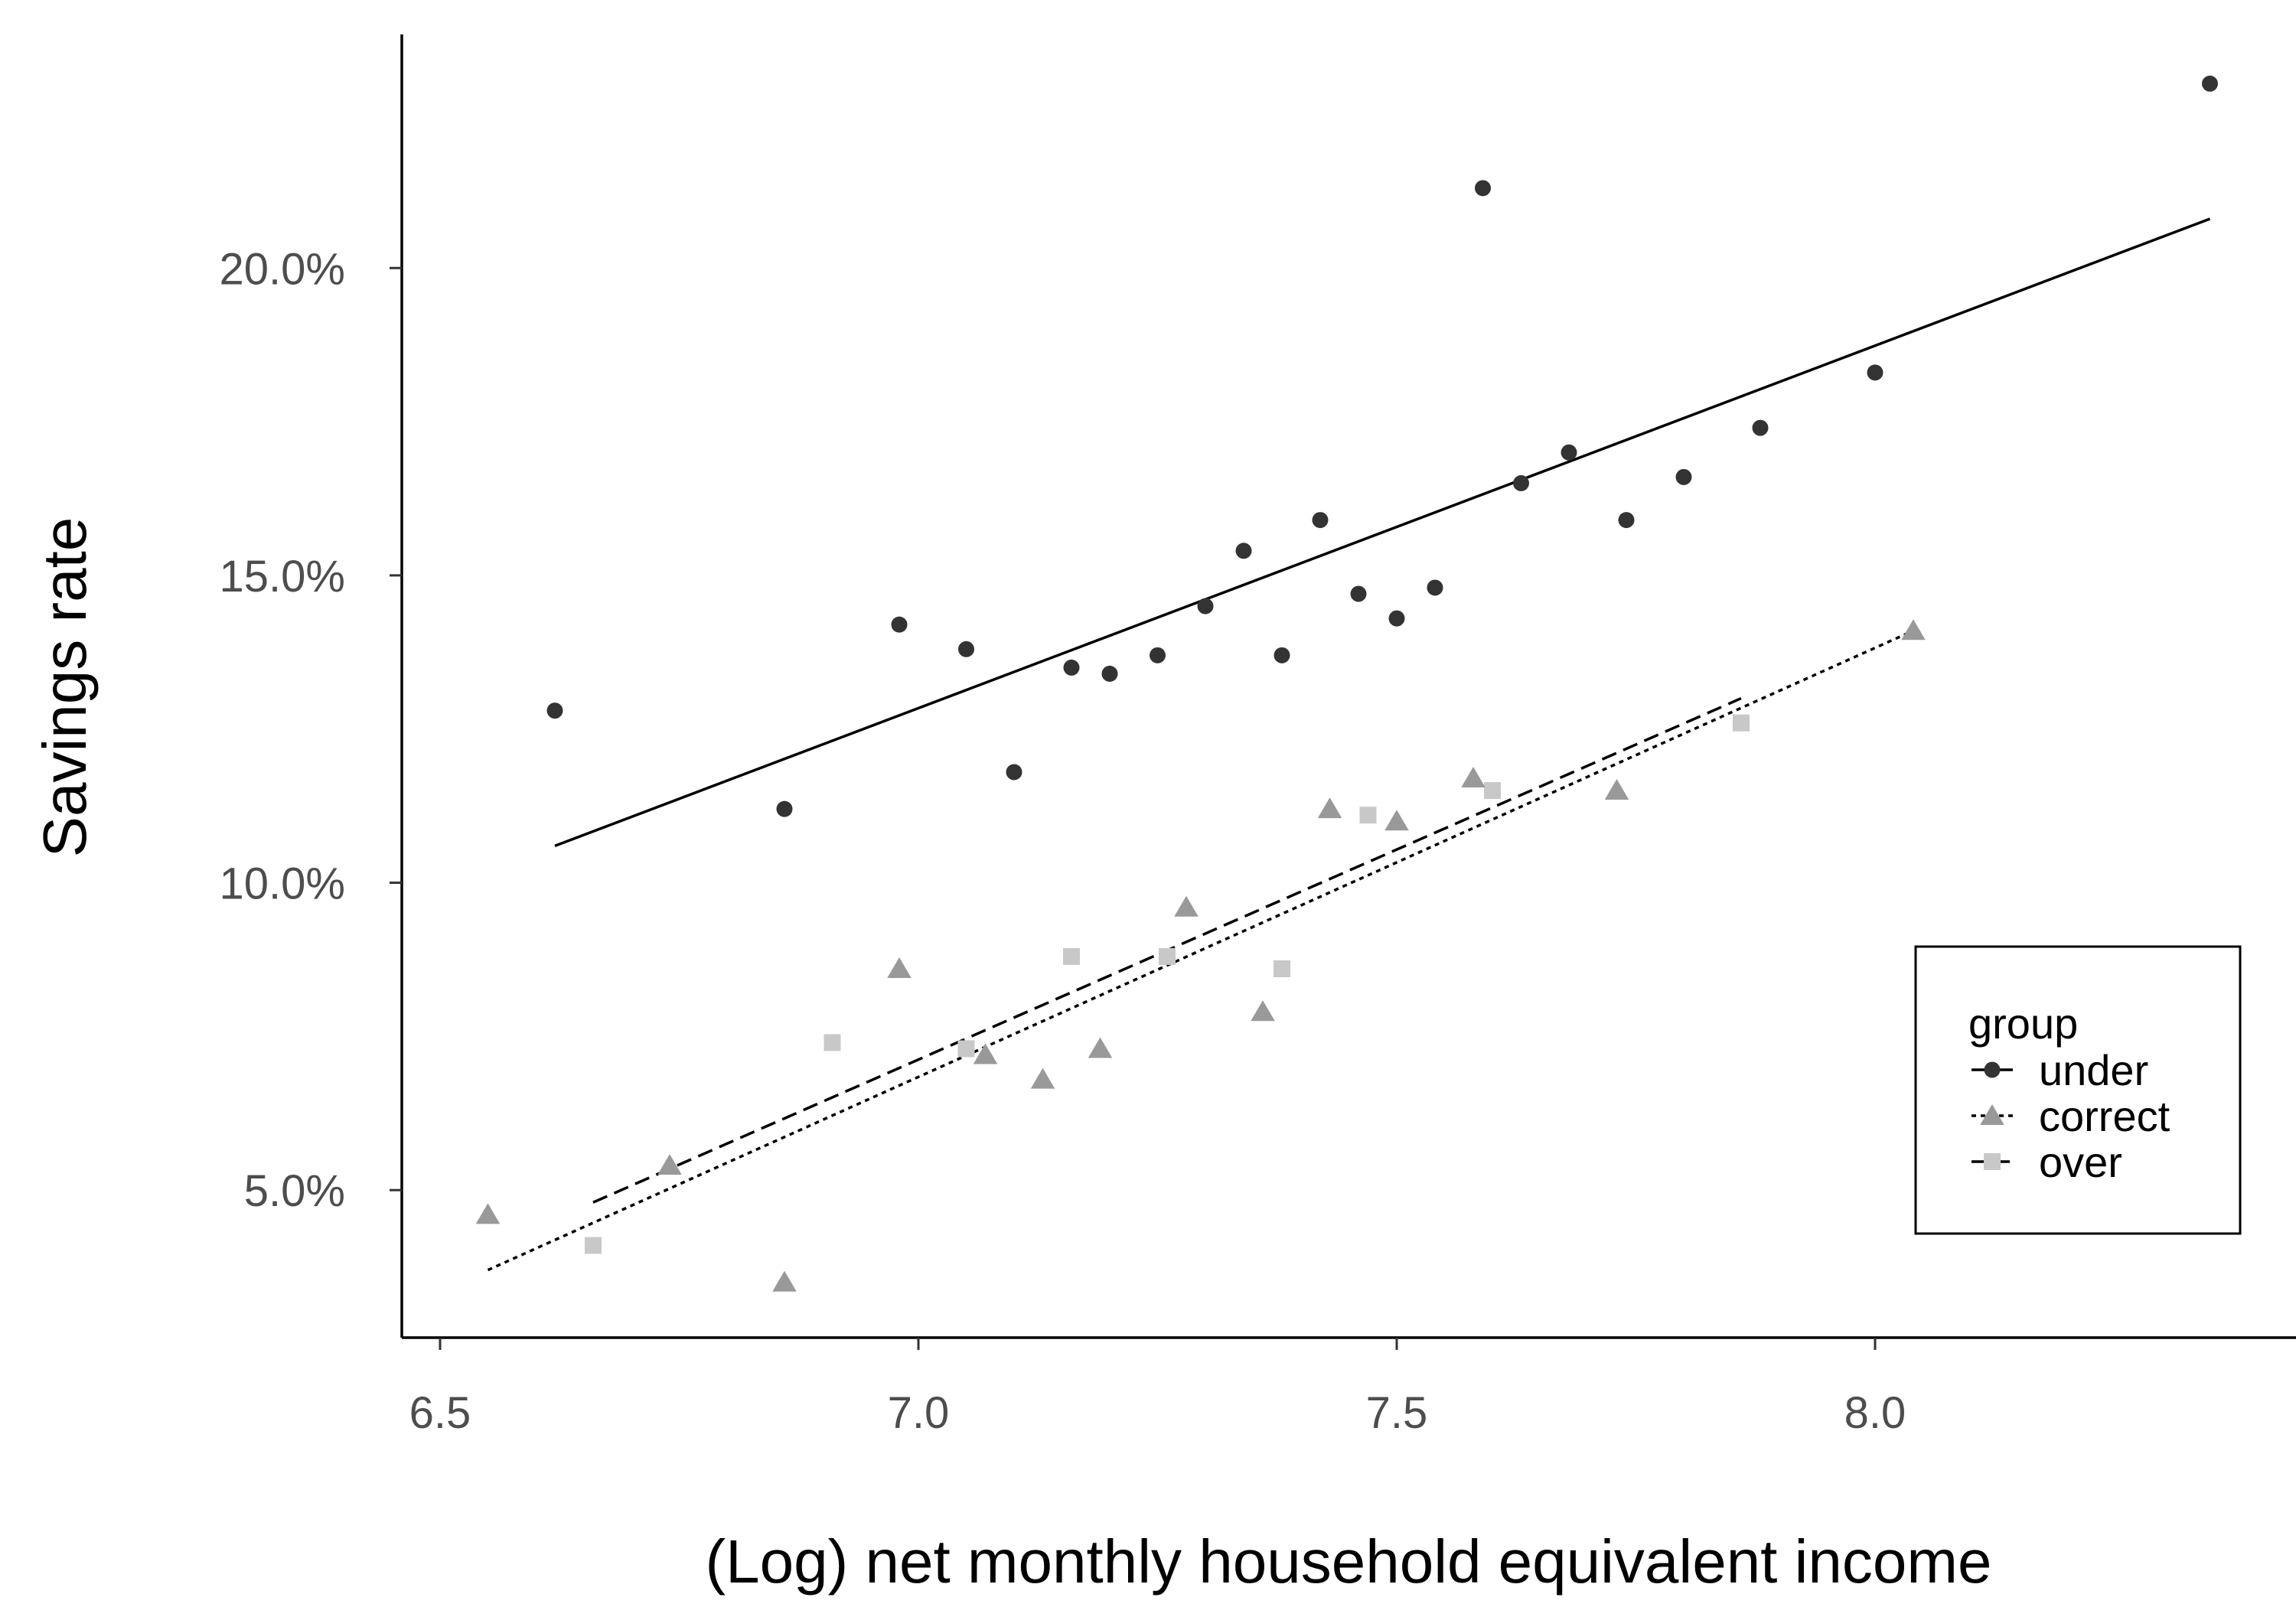 The height and width of the screenshot is (1607, 2296). I want to click on legend-box, so click(2078, 1090).